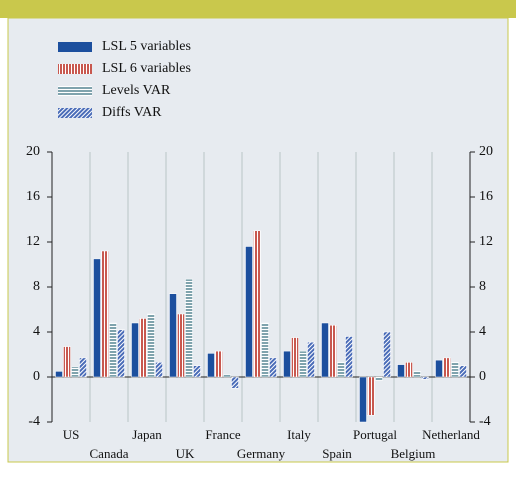 This screenshot has height=490, width=516. Describe the element at coordinates (451, 434) in the screenshot. I see `x-tick-label: Netherland` at that location.